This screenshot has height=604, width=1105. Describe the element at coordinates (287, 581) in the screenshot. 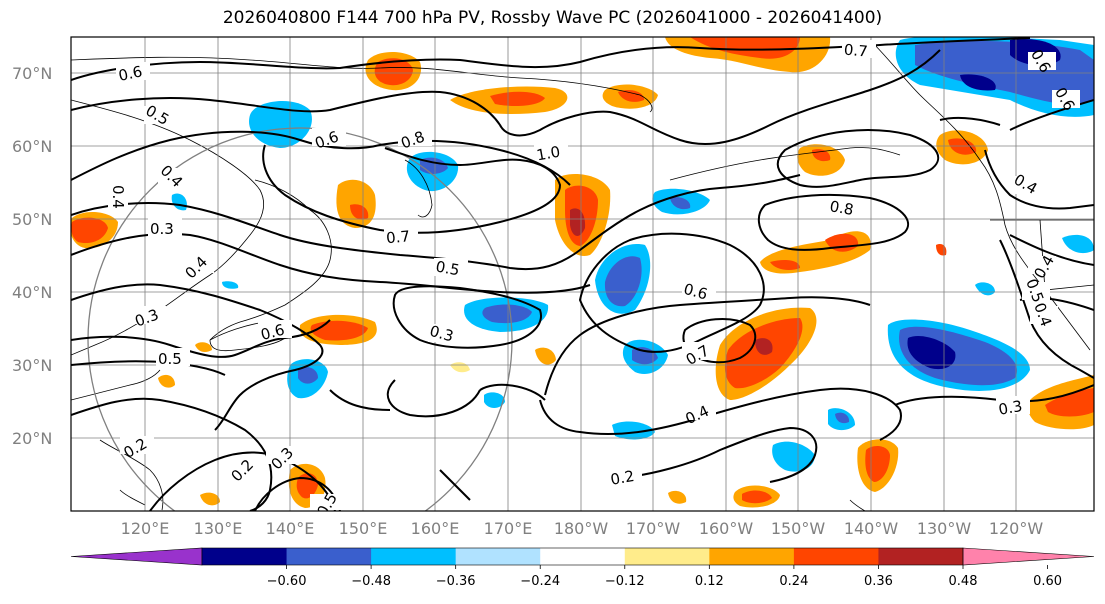

I see `colorbar-tick-label: −0.60` at that location.